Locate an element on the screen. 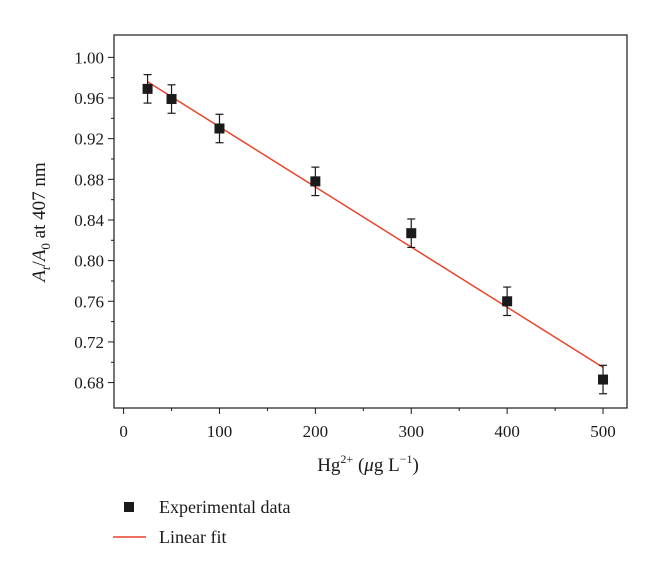 The width and height of the screenshot is (660, 575). y-tick-label: 0.92 is located at coordinates (89, 139).